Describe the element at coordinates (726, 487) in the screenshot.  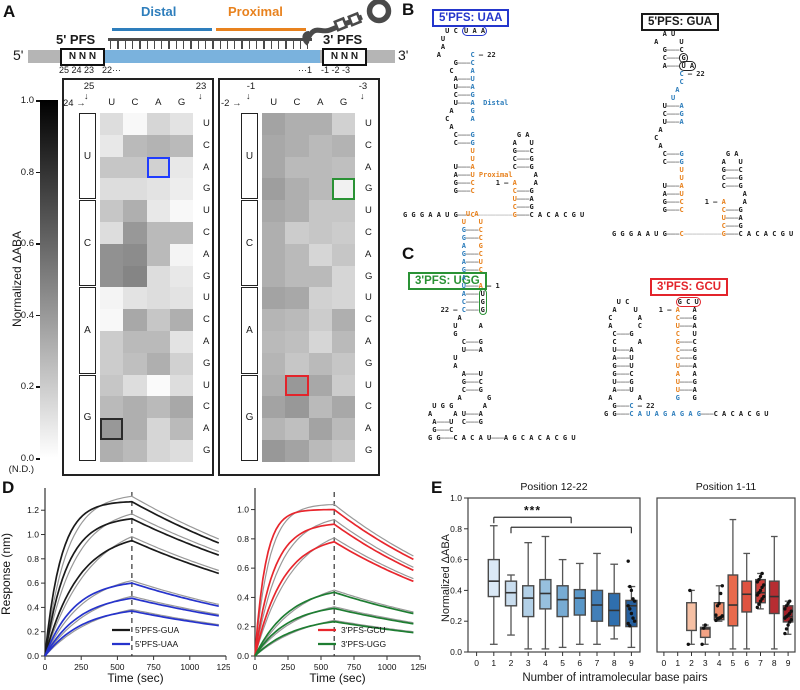
I see `svg-text: Position 1-11` at that location.